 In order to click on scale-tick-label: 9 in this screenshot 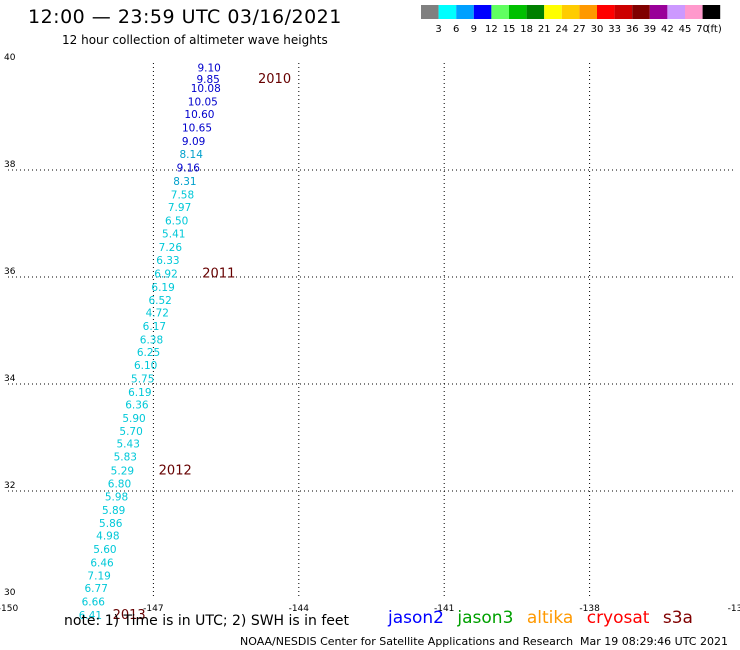, I will do `click(474, 29)`.